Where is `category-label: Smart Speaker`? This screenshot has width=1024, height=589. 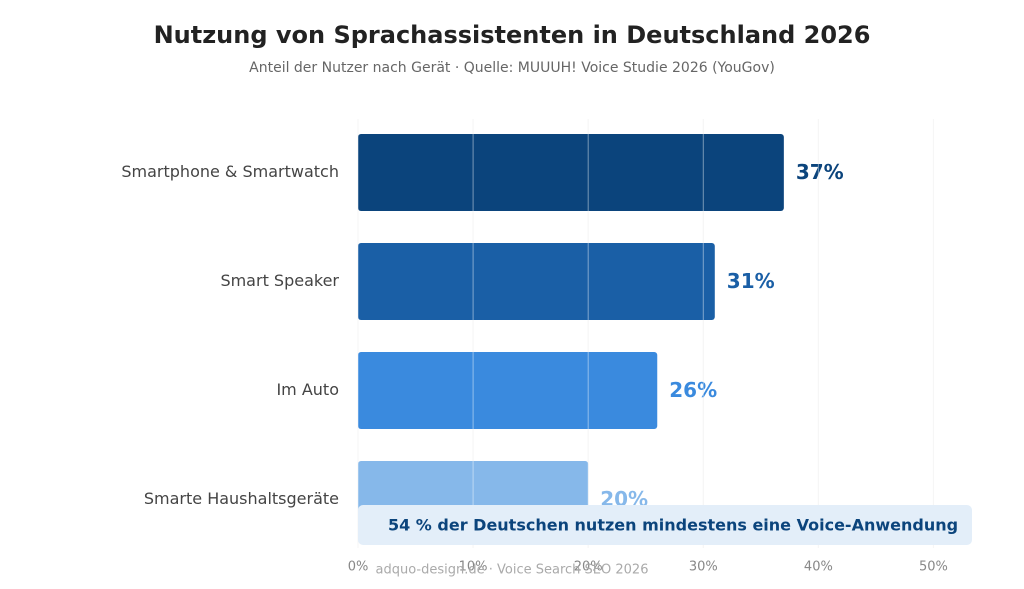 category-label: Smart Speaker is located at coordinates (279, 280).